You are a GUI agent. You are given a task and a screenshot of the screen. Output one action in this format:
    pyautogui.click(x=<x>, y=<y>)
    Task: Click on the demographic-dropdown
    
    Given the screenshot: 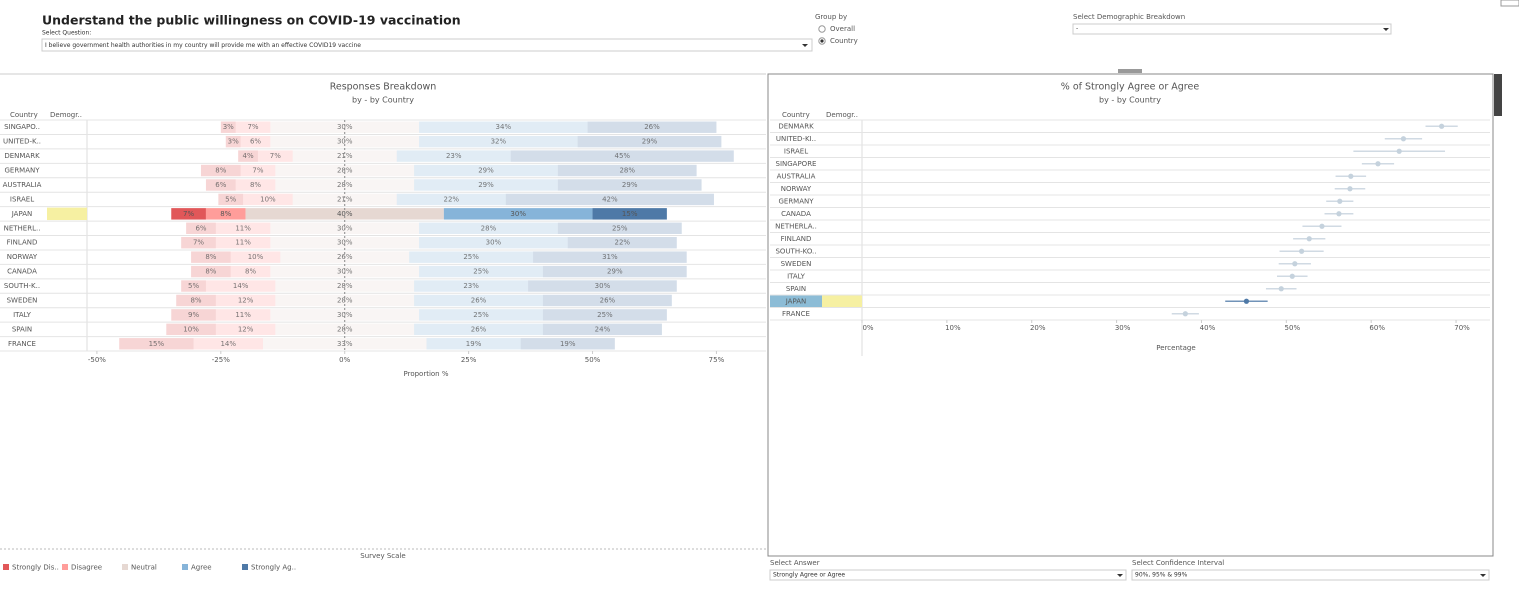 What is the action you would take?
    pyautogui.click(x=1232, y=29)
    